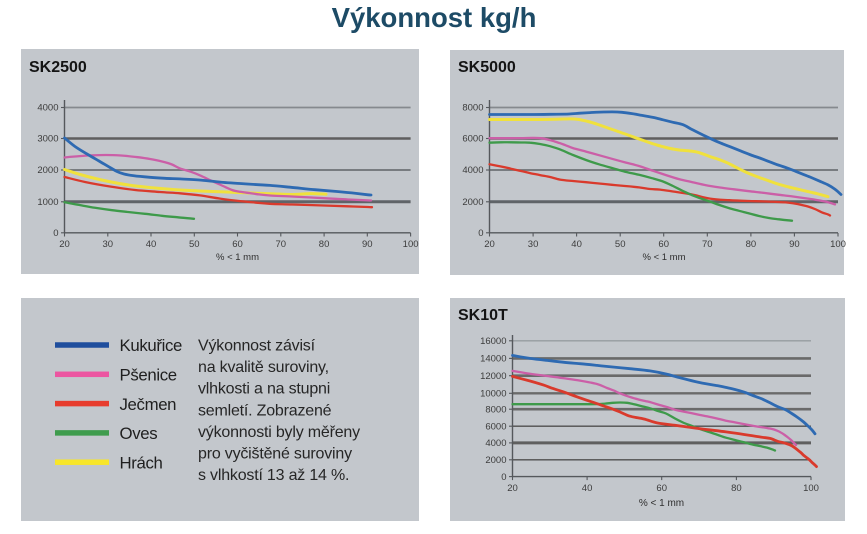 Image resolution: width=867 pixels, height=534 pixels. Describe the element at coordinates (493, 394) in the screenshot. I see `svg-text: 10000` at that location.